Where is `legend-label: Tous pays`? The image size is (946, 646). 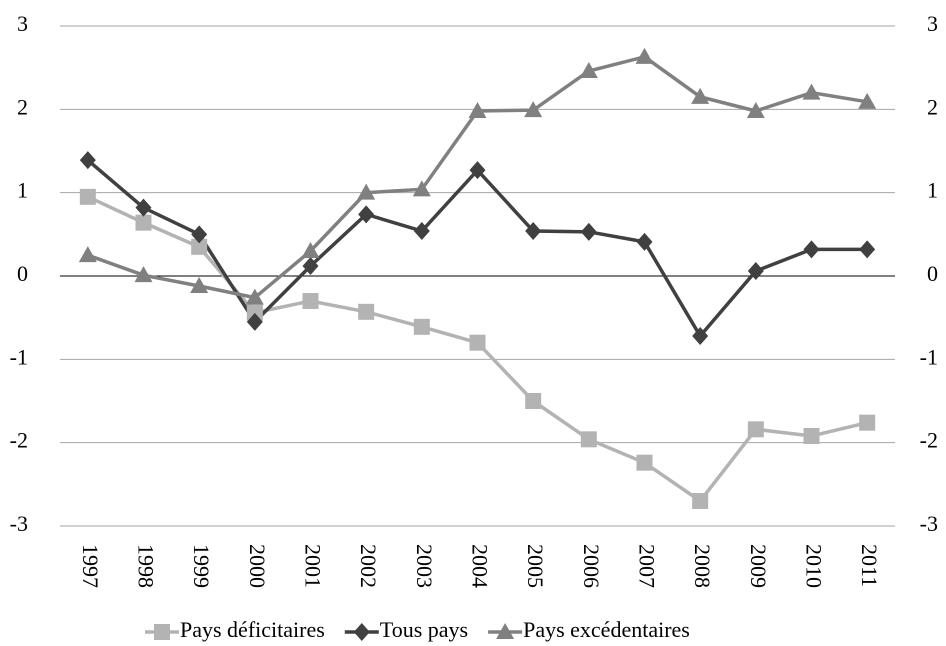 legend-label: Tous pays is located at coordinates (424, 629).